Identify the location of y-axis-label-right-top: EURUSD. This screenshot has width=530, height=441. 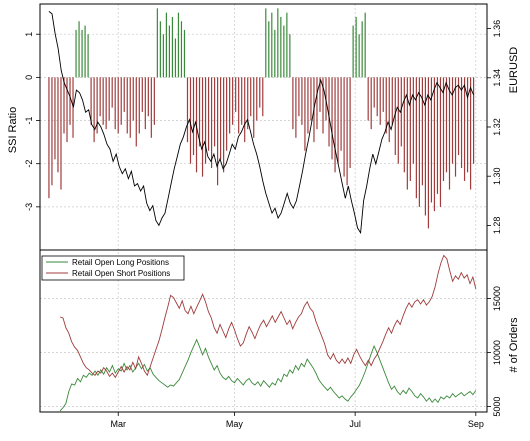
(514, 70).